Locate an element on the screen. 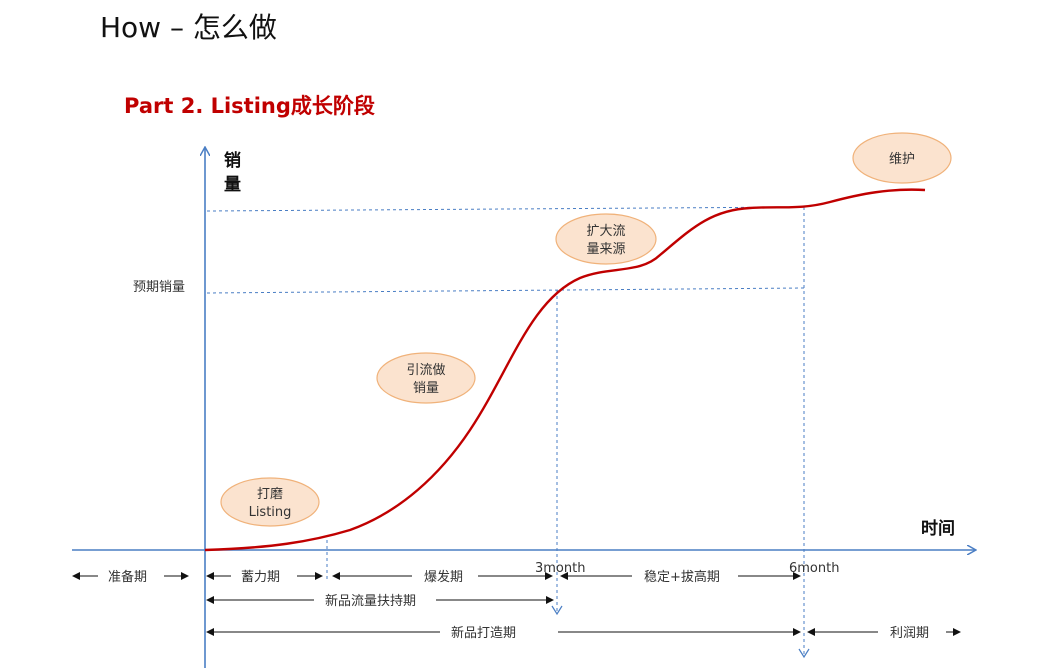 The height and width of the screenshot is (670, 1042). bubble-expand-text-1: 扩大流 is located at coordinates (605, 231).